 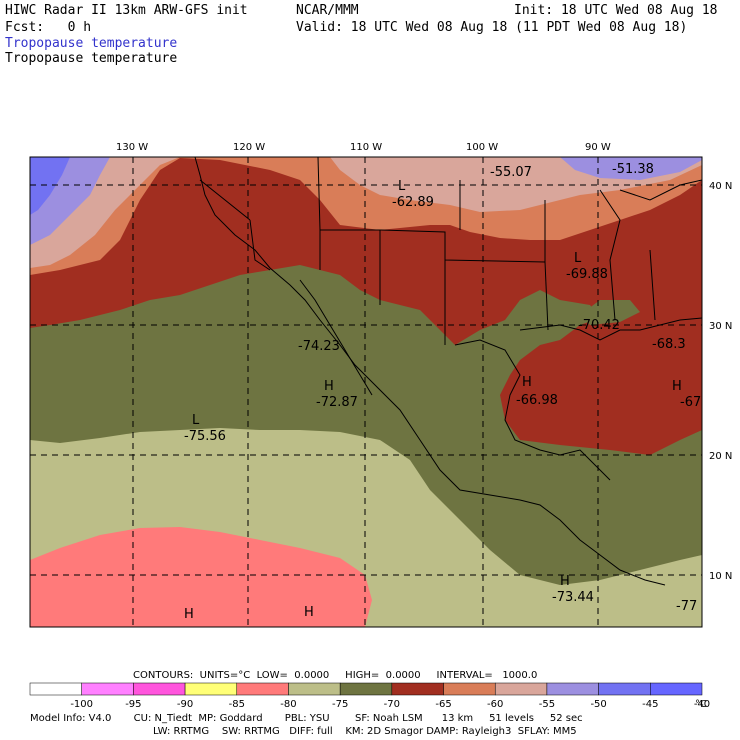 I want to click on extremum-value: -62.89, so click(x=413, y=202).